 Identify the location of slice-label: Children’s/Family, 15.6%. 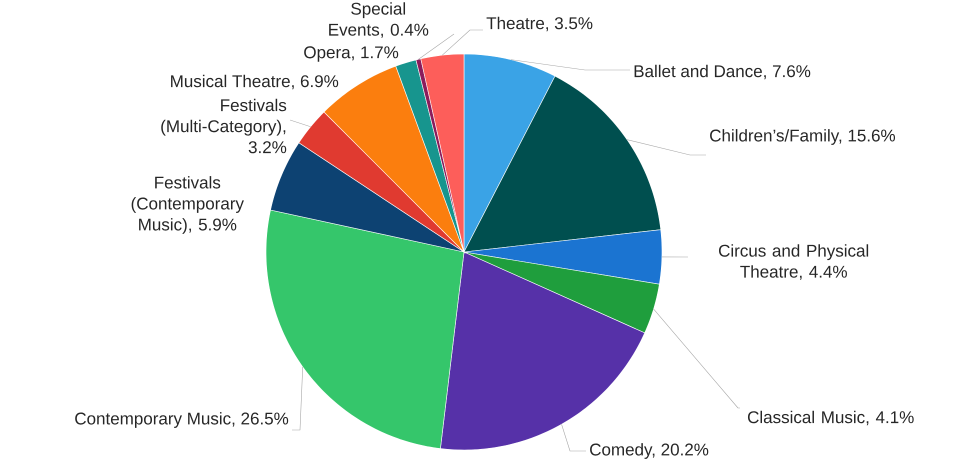
(803, 137).